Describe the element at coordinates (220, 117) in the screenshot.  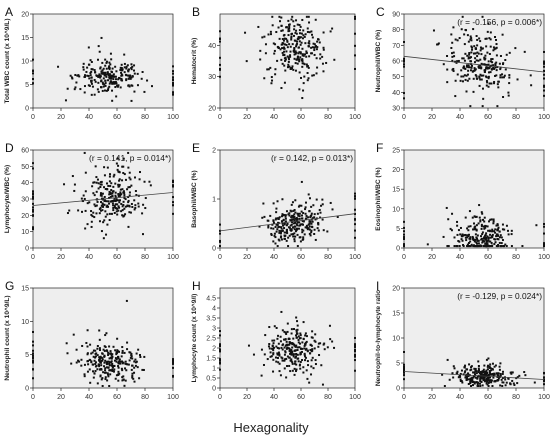
I see `x-tick-label: 0` at that location.